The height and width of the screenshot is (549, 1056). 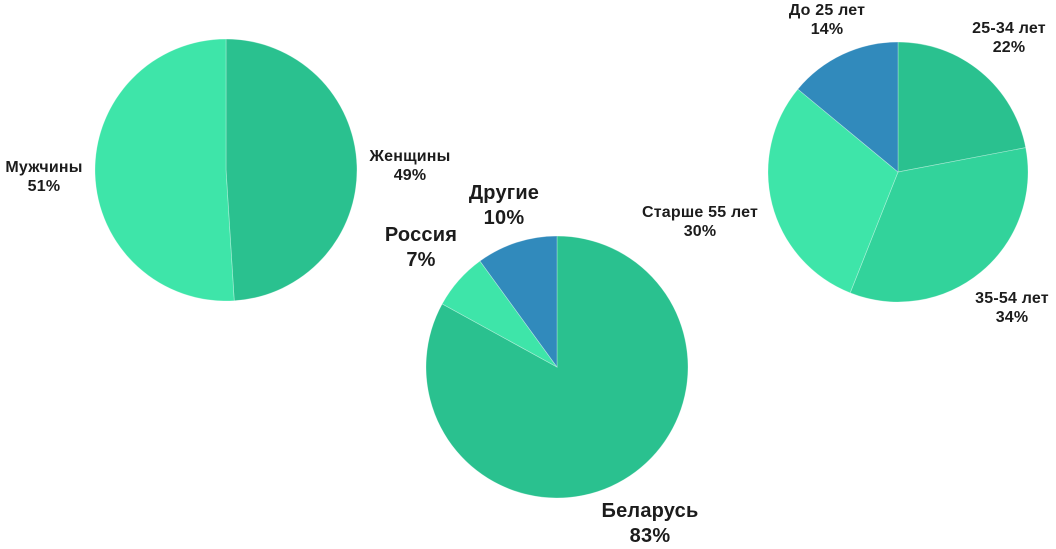 I want to click on pie-slice-россия, so click(x=499, y=314).